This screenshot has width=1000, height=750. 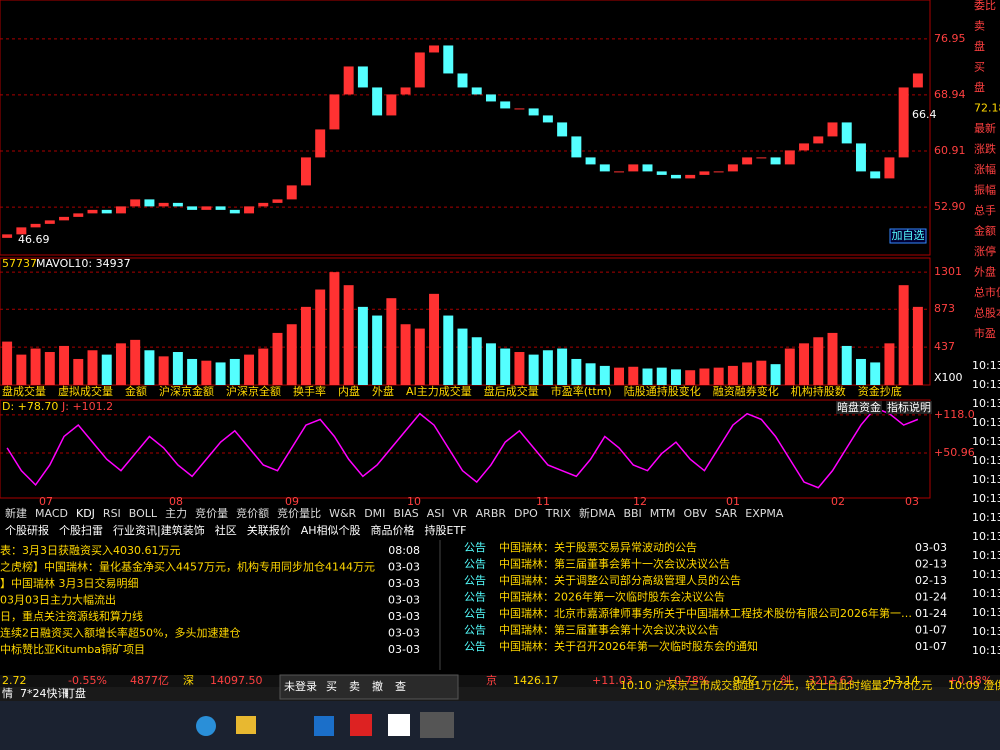 I want to click on stock-app-icon, so click(x=437, y=725).